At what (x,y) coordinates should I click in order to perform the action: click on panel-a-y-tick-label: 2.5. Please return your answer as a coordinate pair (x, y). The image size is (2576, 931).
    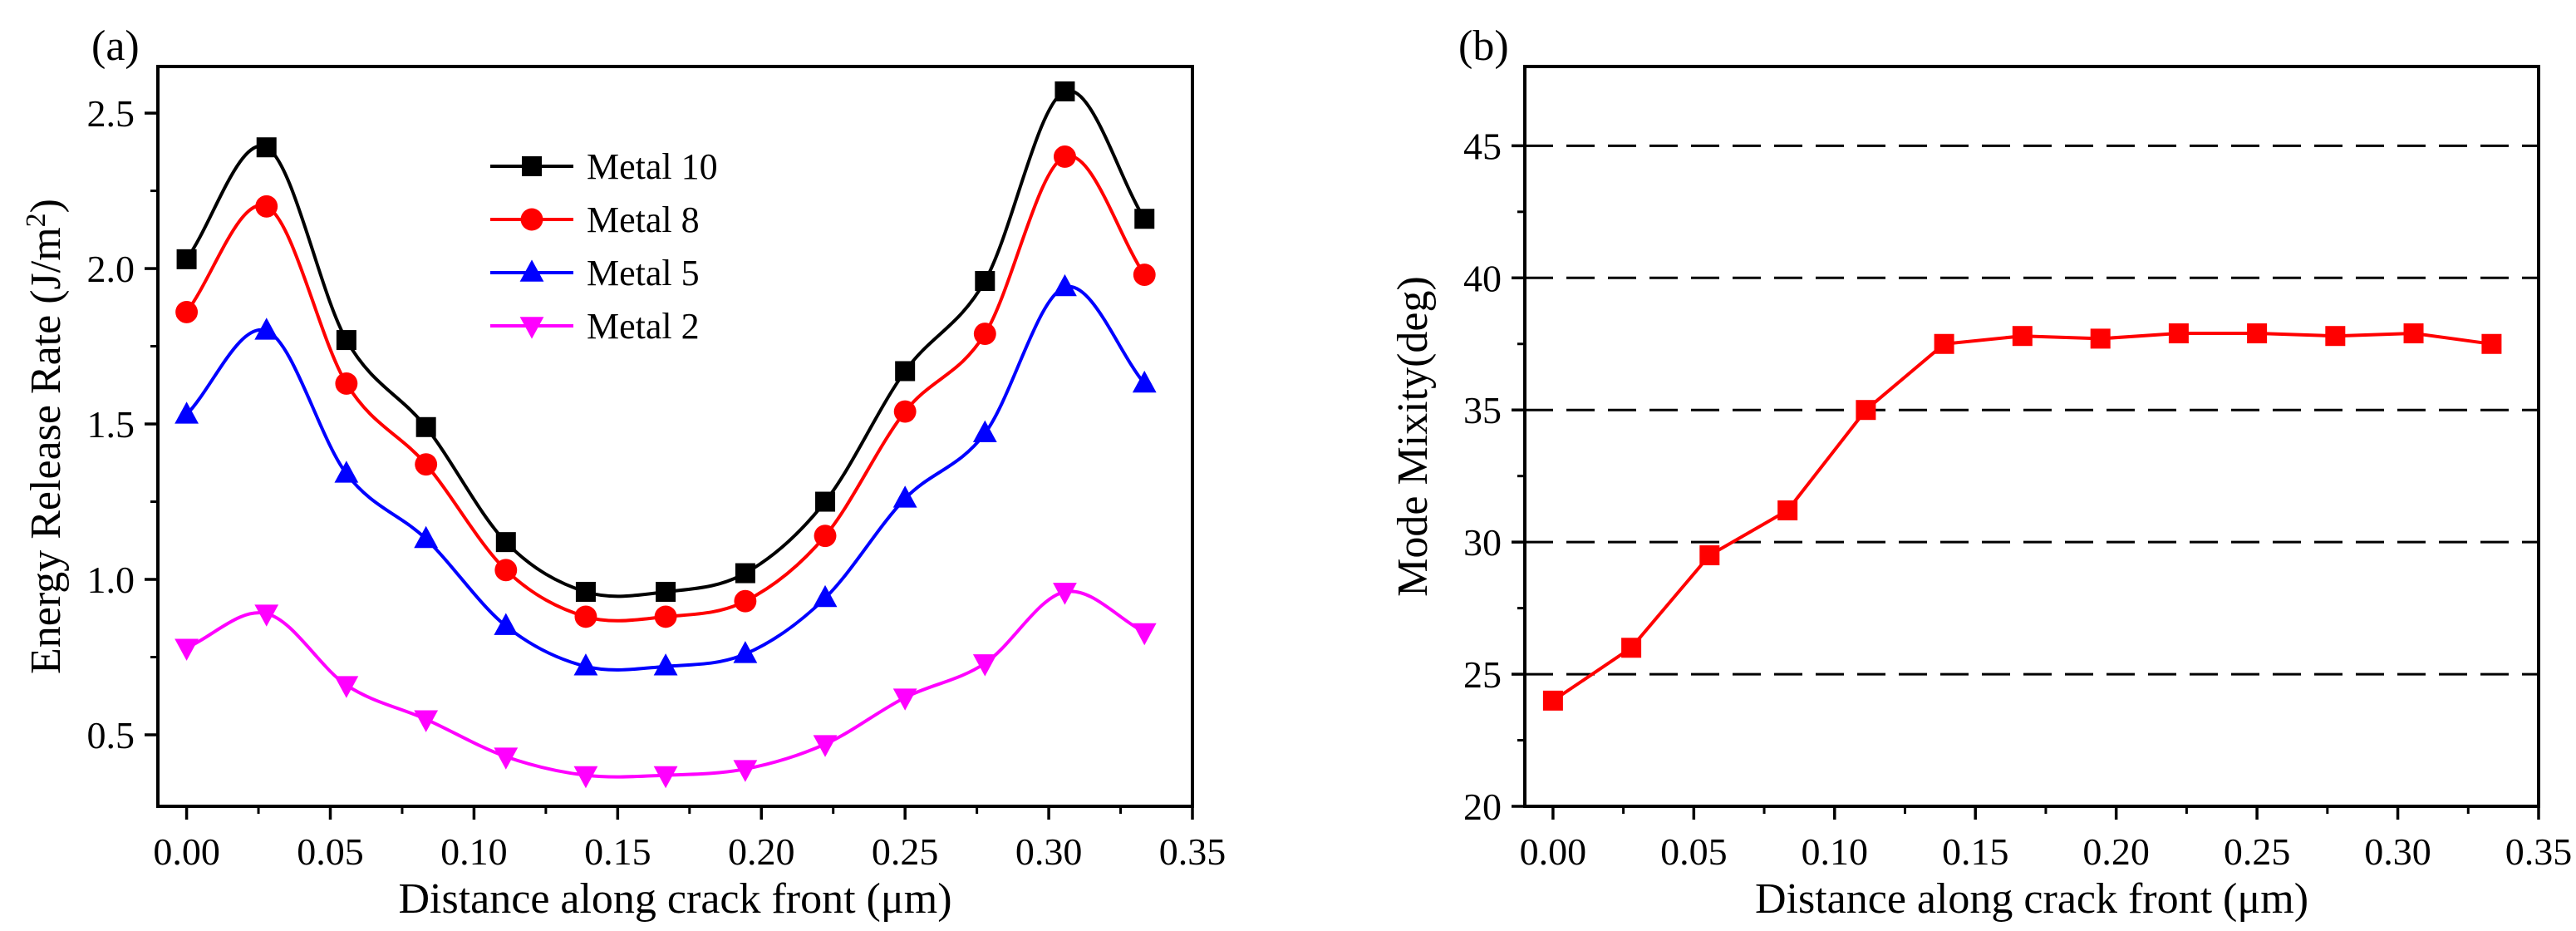
    Looking at the image, I should click on (111, 113).